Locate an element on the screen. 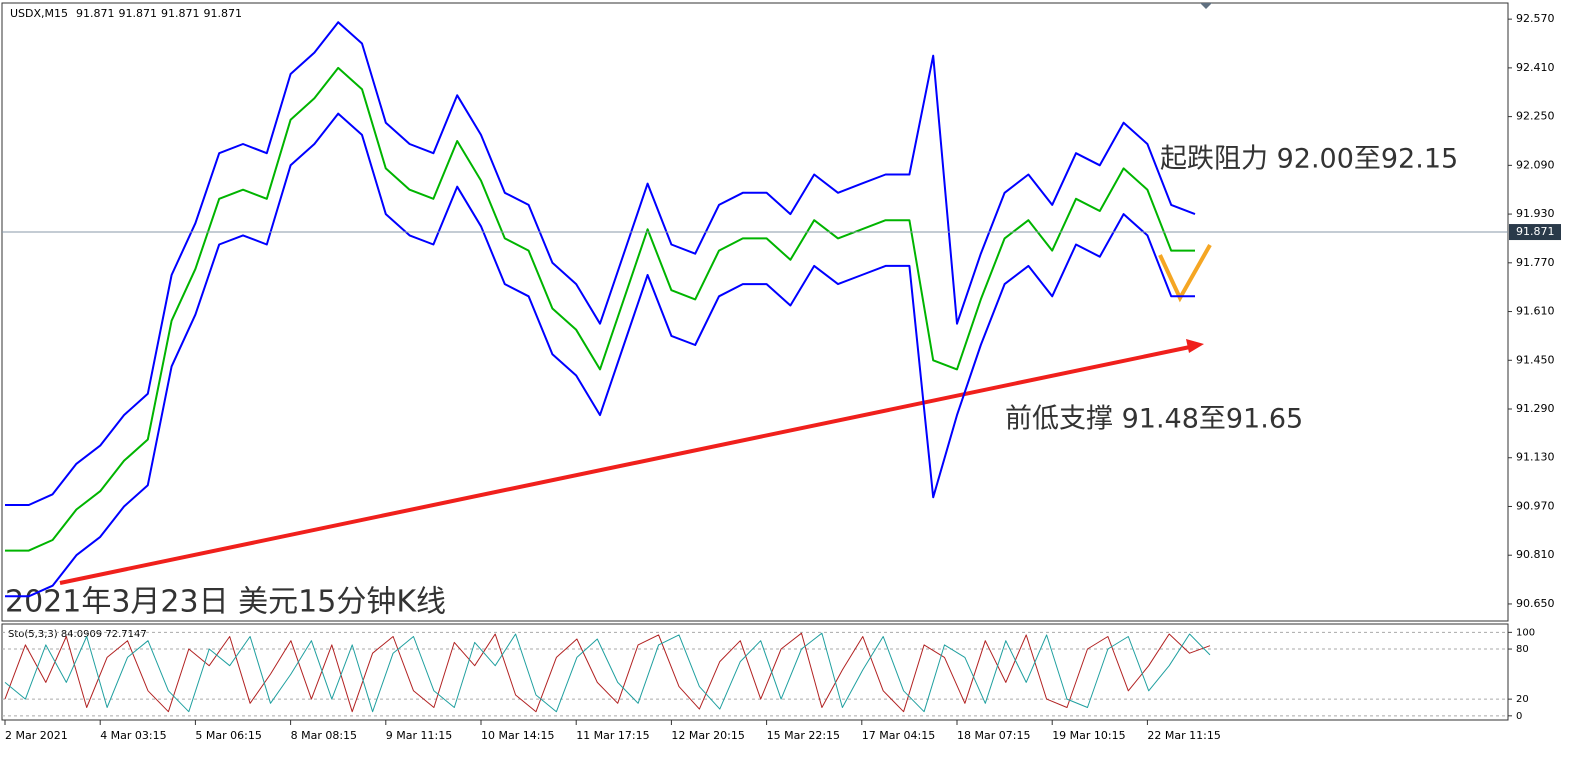 This screenshot has height=758, width=1585. v-pattern is located at coordinates (1185, 273).